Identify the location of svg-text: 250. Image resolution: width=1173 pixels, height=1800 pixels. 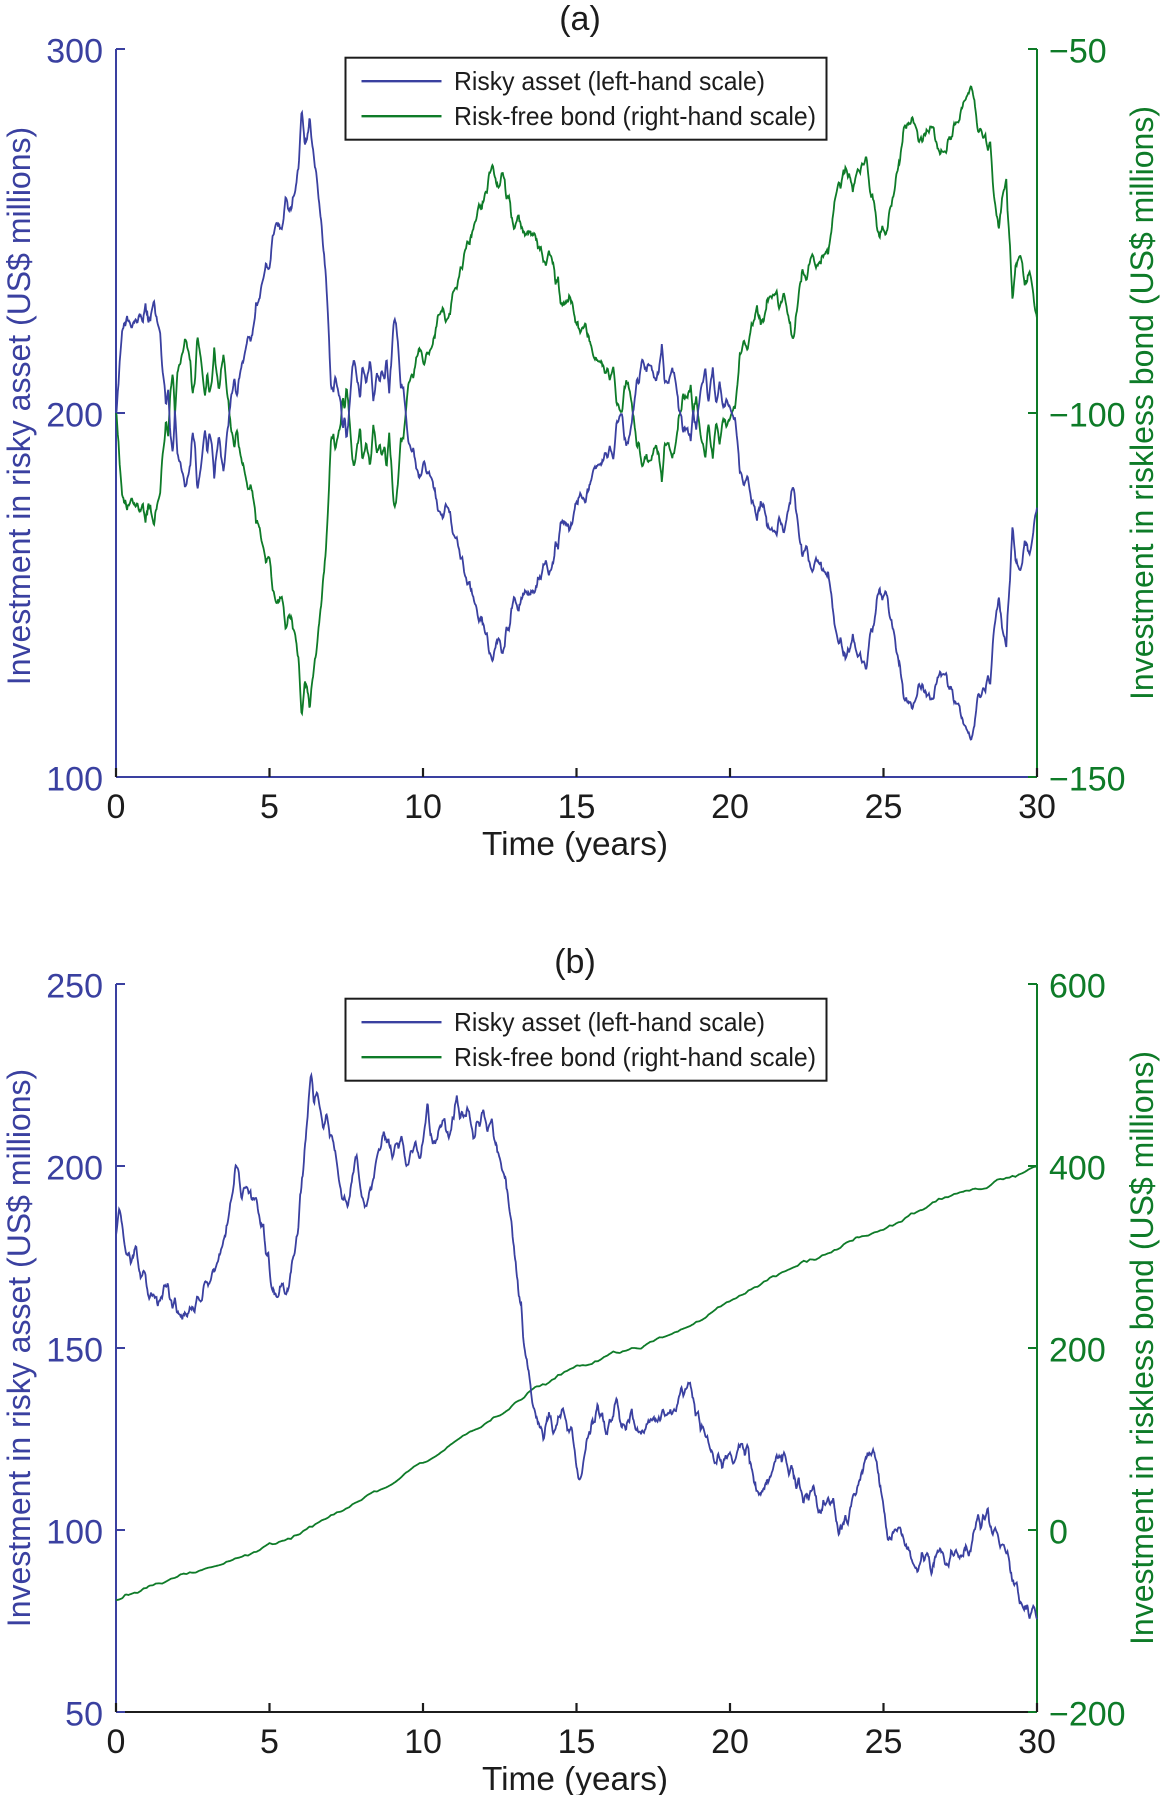
(74, 987).